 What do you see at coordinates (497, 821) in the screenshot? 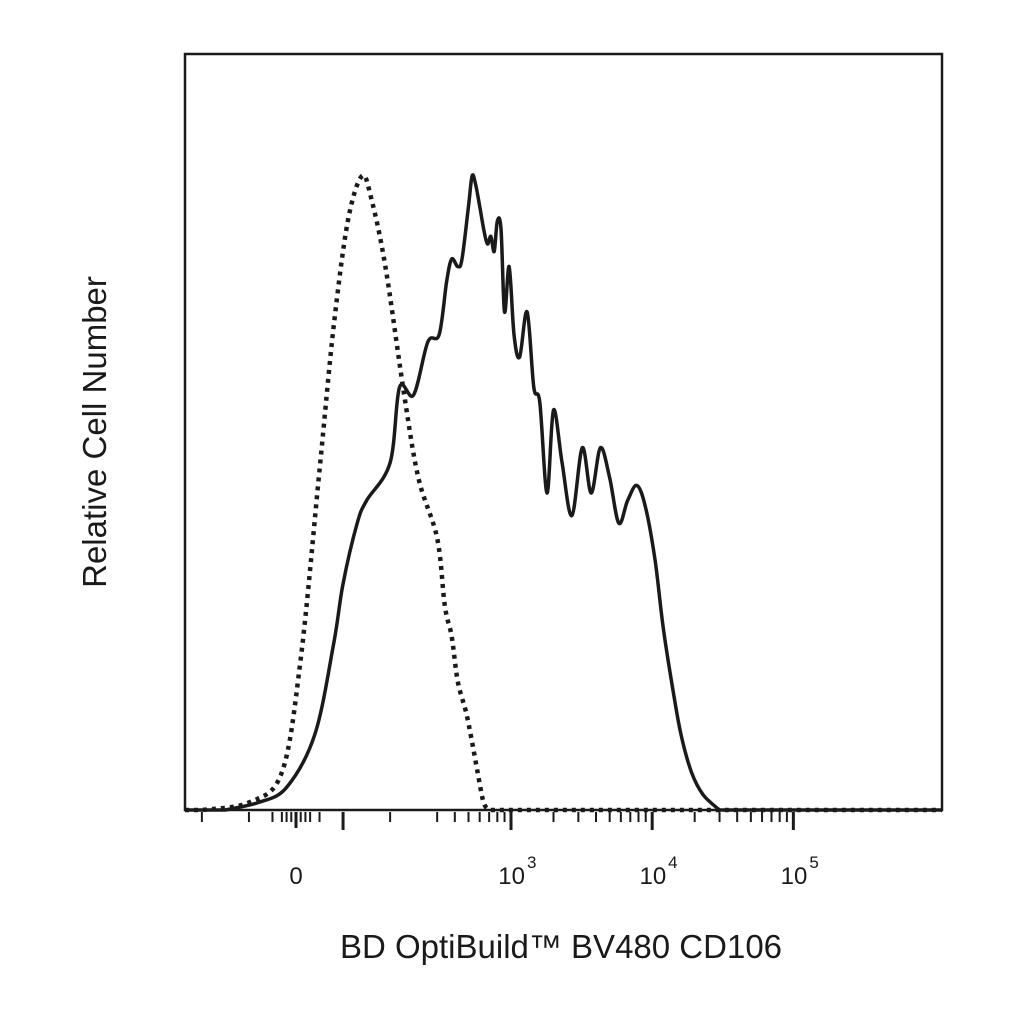
I see `x-axis-ticks` at bounding box center [497, 821].